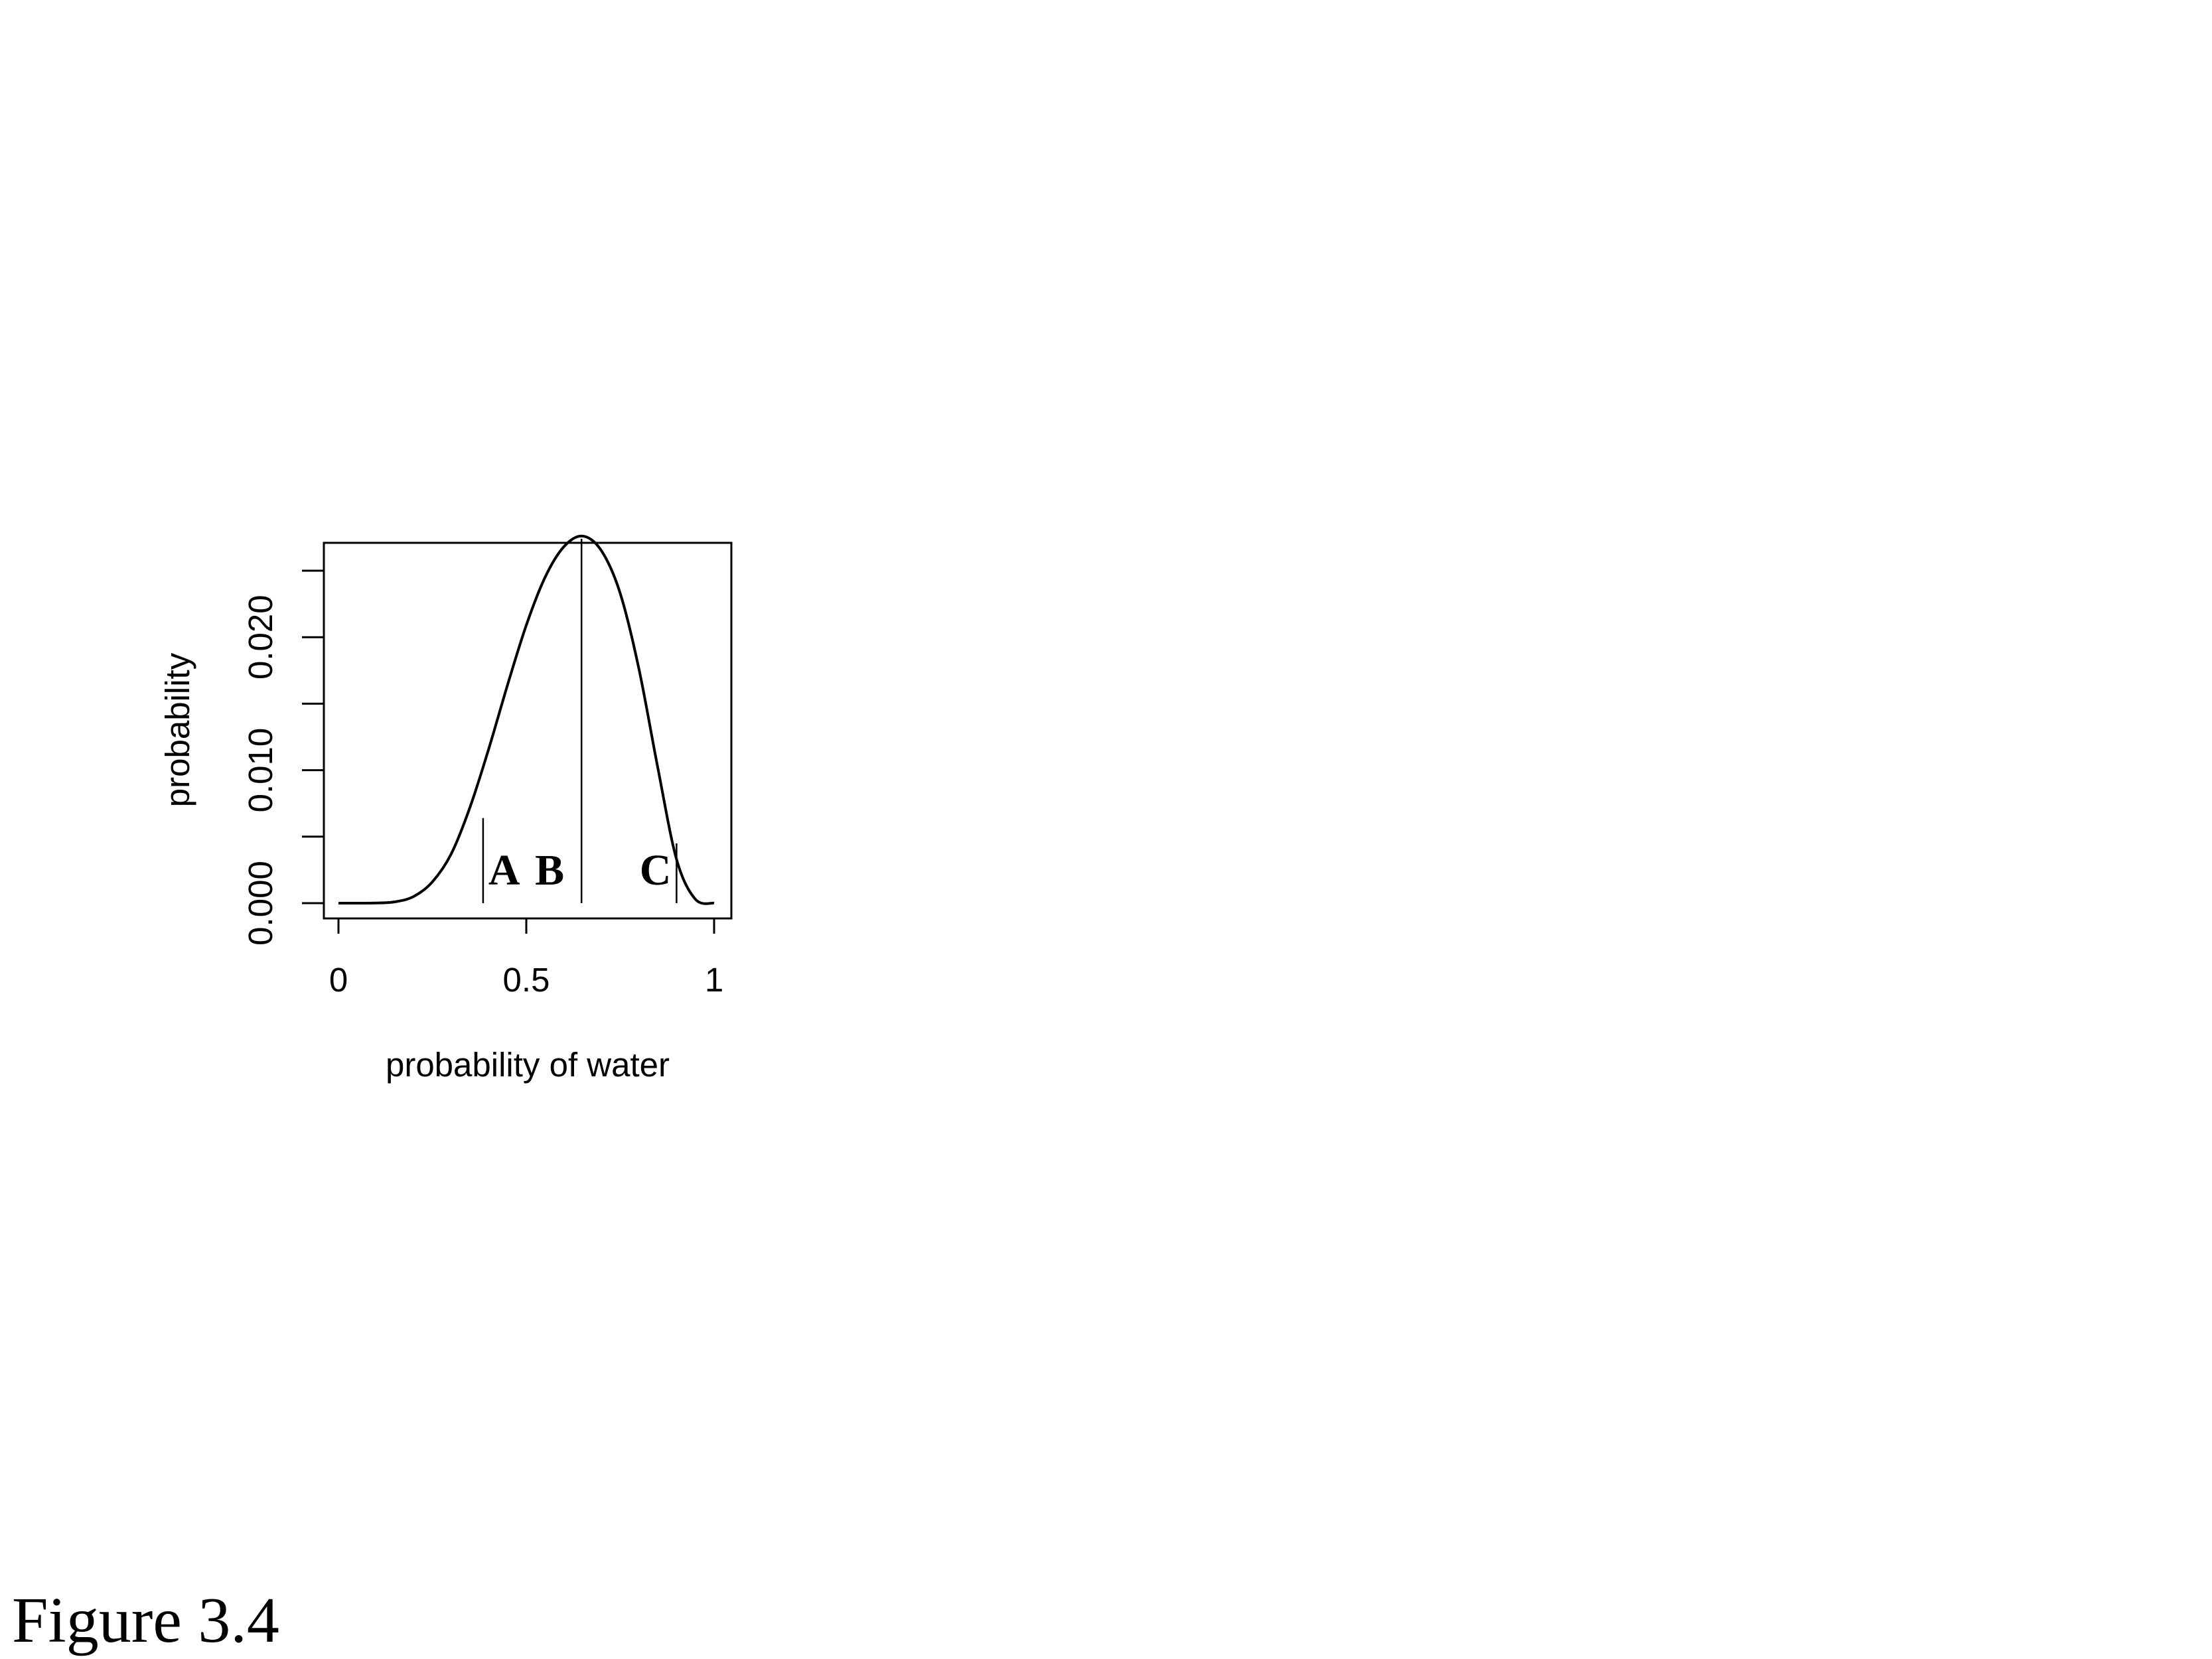 This screenshot has width=2212, height=1659. Describe the element at coordinates (260, 903) in the screenshot. I see `y-tick-label: 0.000` at that location.